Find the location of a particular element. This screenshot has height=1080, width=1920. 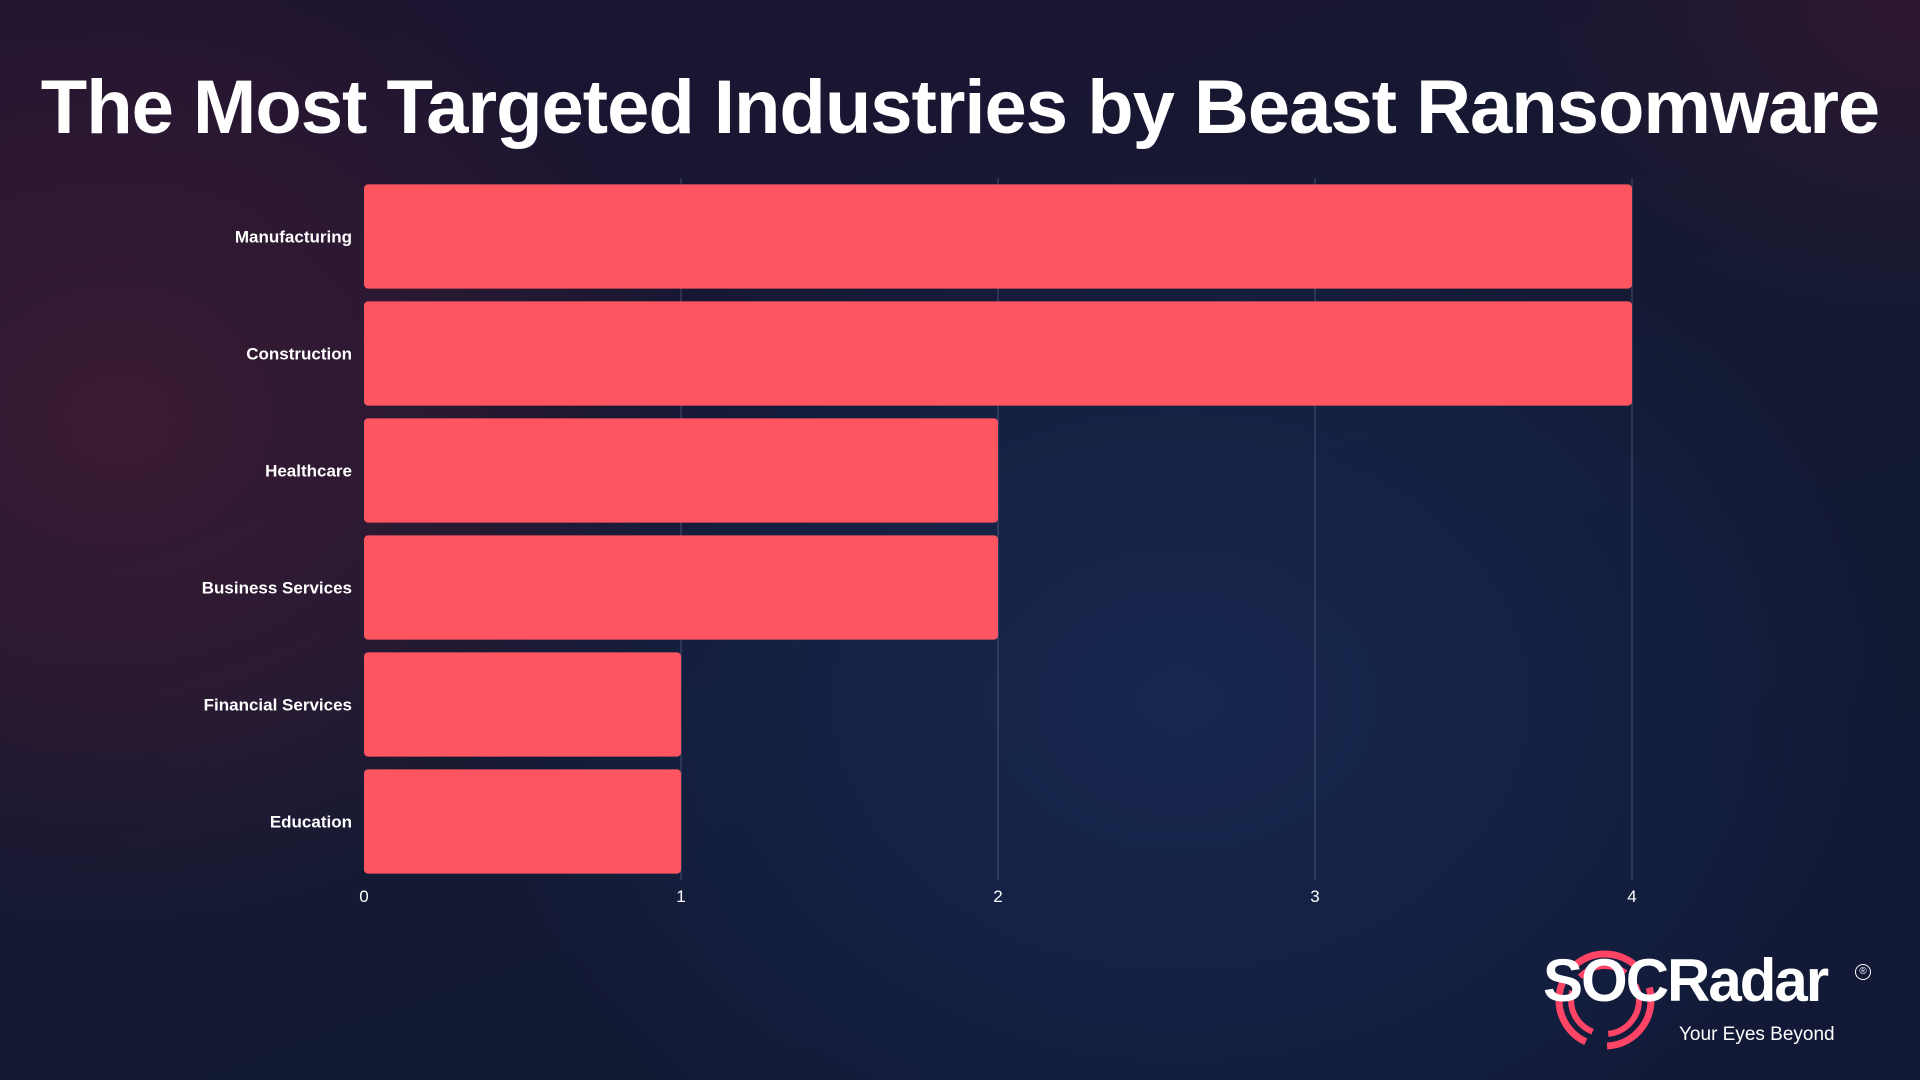

category-label: Healthcare is located at coordinates (308, 471).